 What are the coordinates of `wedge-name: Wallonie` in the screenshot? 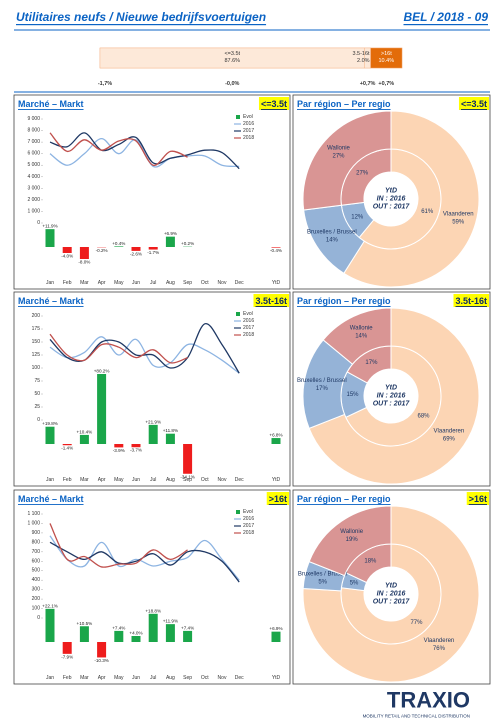 It's located at (351, 532).